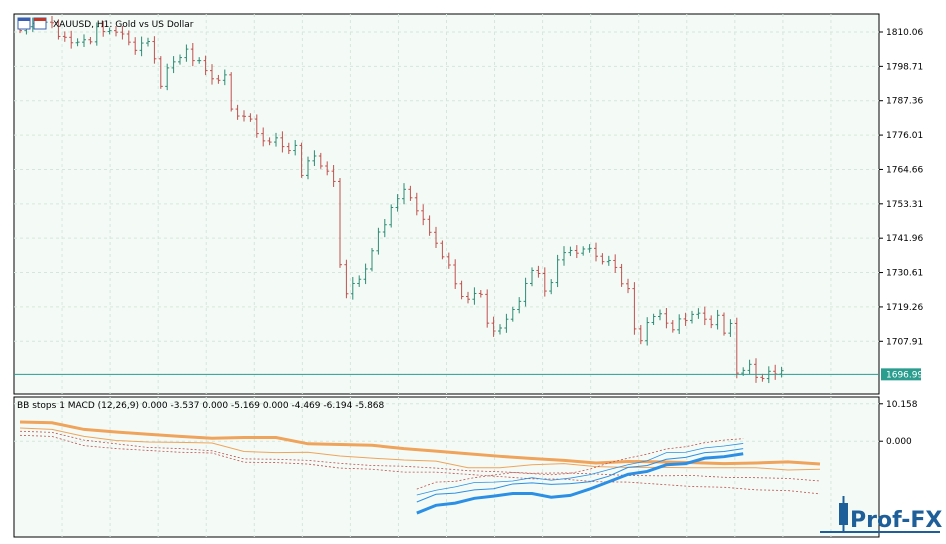  What do you see at coordinates (904, 342) in the screenshot?
I see `price-axis-label: 1707.91` at bounding box center [904, 342].